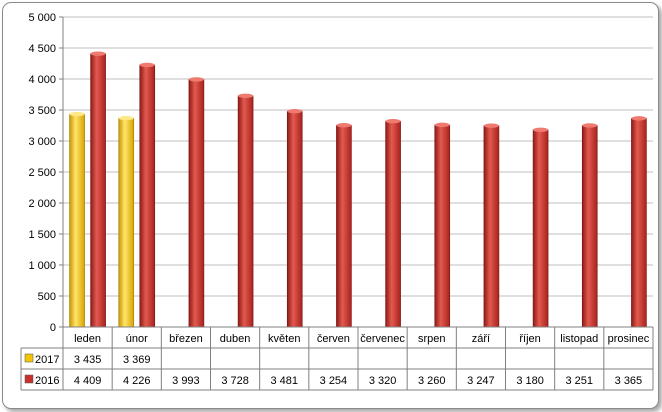 The width and height of the screenshot is (662, 412). Describe the element at coordinates (88, 381) in the screenshot. I see `data-table-value: 4 409` at that location.